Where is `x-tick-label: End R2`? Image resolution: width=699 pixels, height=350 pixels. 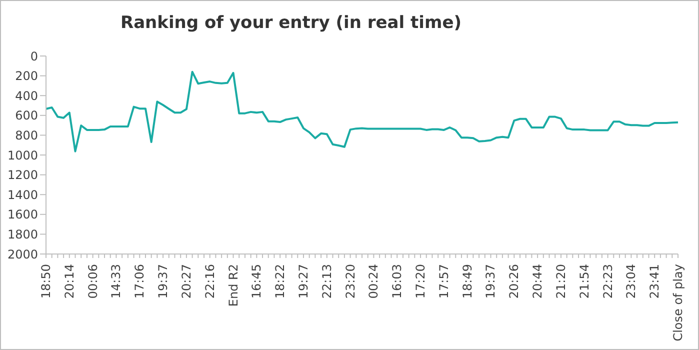 x-tick-label: End R2 is located at coordinates (233, 285).